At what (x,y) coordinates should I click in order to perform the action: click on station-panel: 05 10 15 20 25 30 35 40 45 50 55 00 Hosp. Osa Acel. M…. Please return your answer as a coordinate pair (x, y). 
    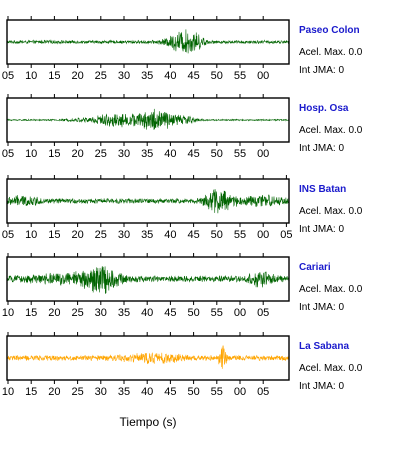
    Looking at the image, I should click on (182, 127).